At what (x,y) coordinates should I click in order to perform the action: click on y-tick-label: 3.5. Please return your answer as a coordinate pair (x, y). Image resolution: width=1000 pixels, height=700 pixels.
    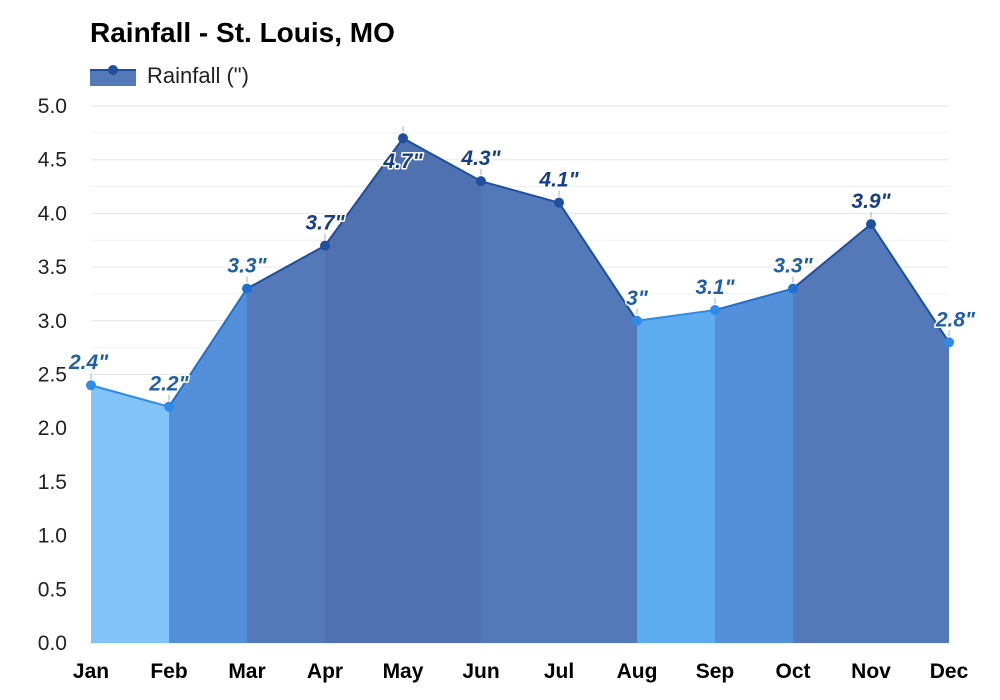
    Looking at the image, I should click on (52, 267).